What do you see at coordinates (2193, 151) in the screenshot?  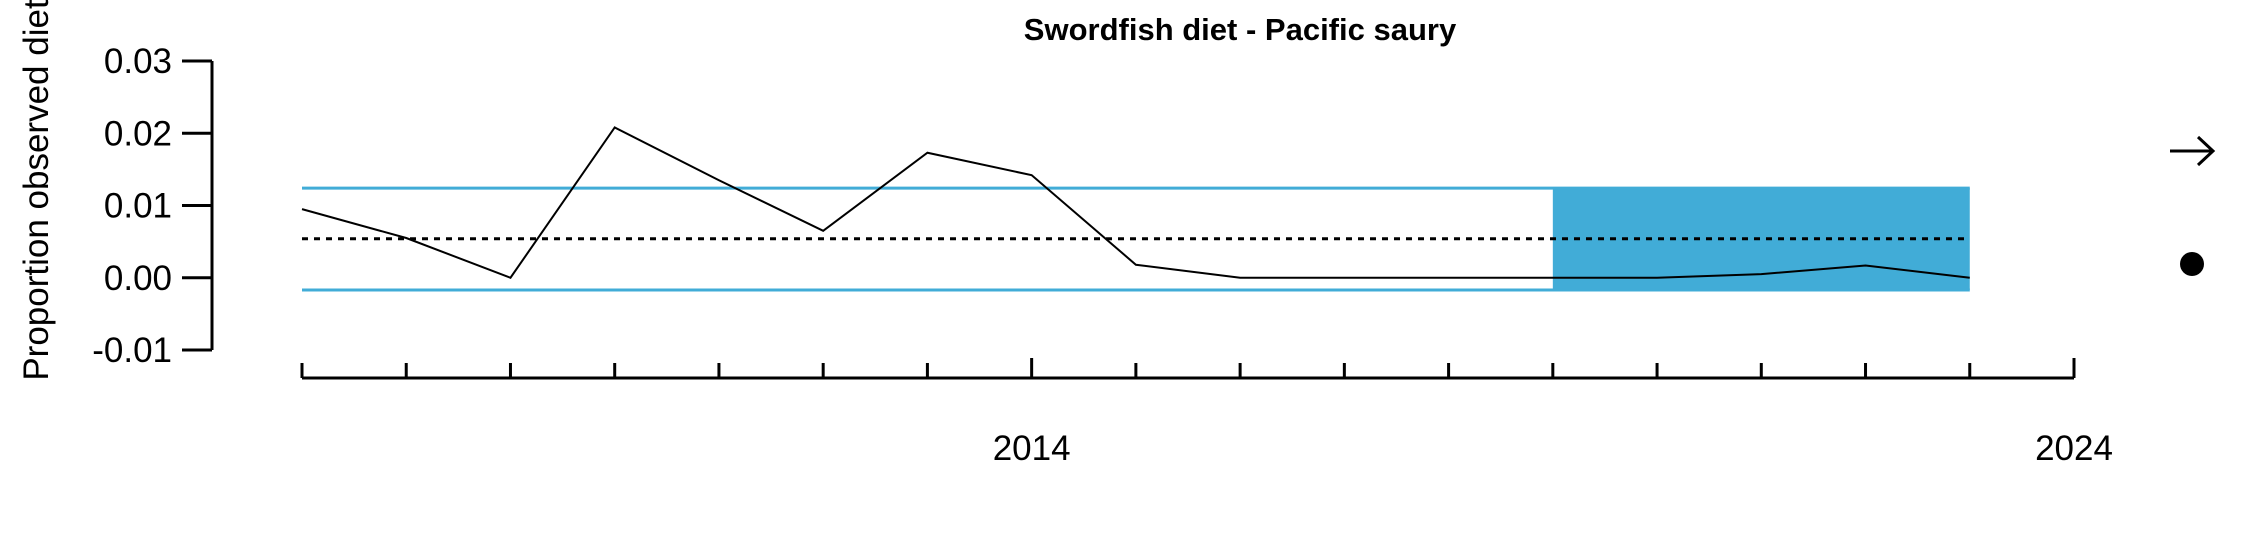 I see `right-arrow-icon` at bounding box center [2193, 151].